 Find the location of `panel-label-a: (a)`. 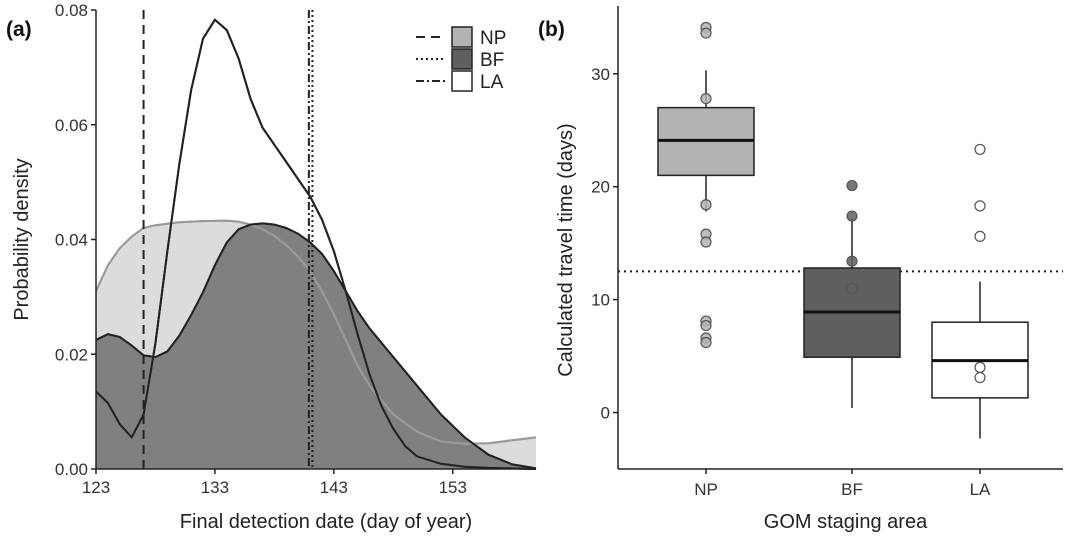

panel-label-a: (a) is located at coordinates (19, 29).